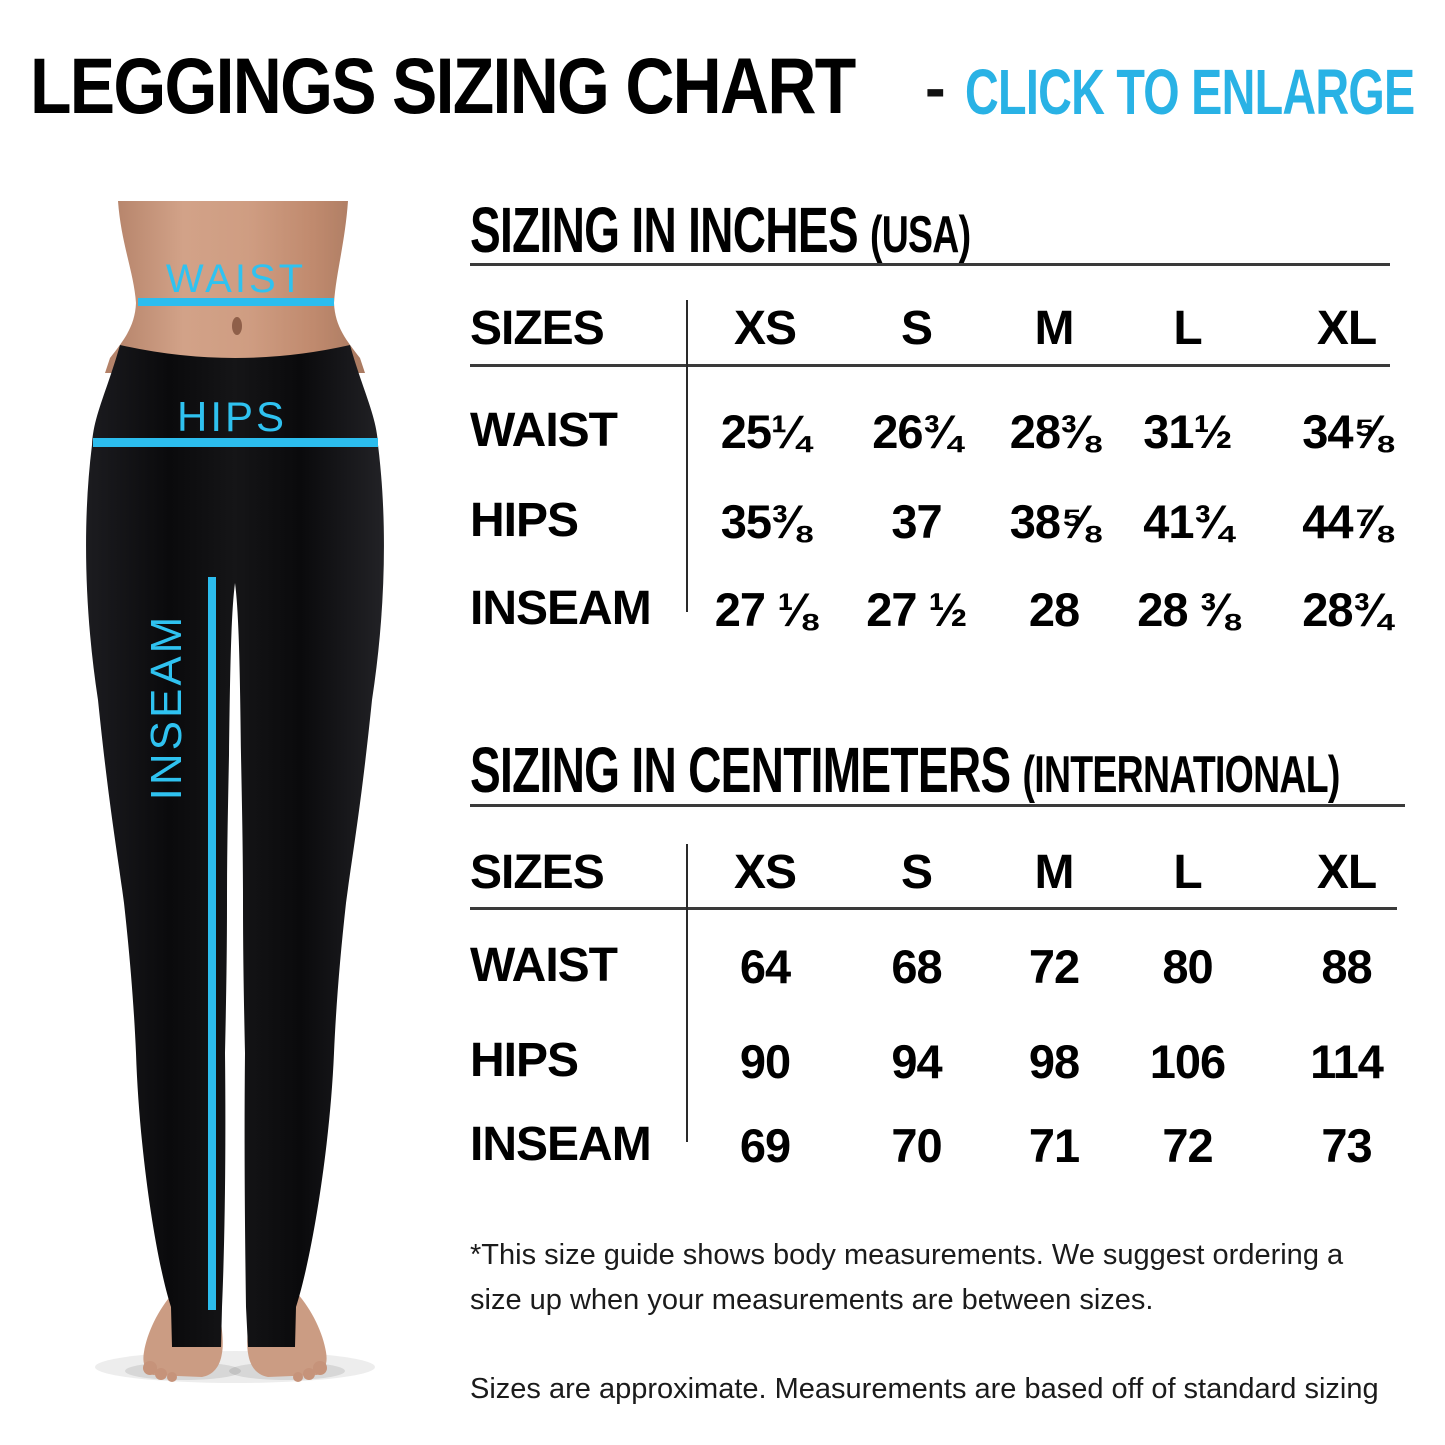  What do you see at coordinates (443, 85) in the screenshot?
I see `page-title: LEGGINGS SIZING CHART` at bounding box center [443, 85].